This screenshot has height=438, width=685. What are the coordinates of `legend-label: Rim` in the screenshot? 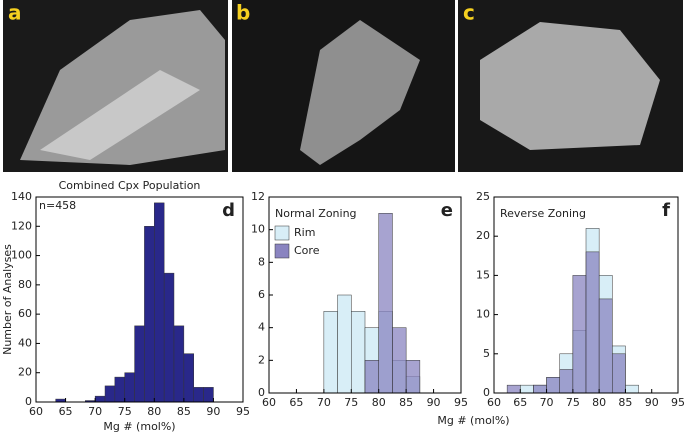 It's located at (304, 232).